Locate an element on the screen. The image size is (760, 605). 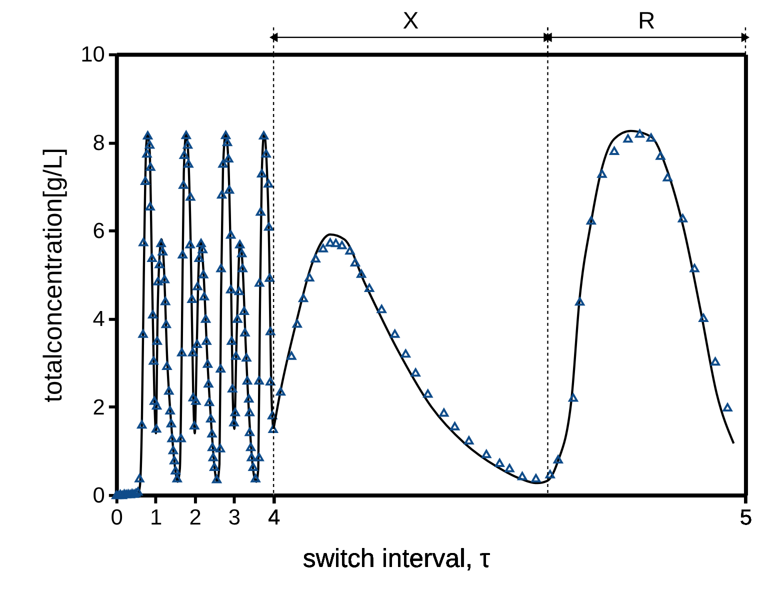
x-tick-label: 4 is located at coordinates (274, 517).